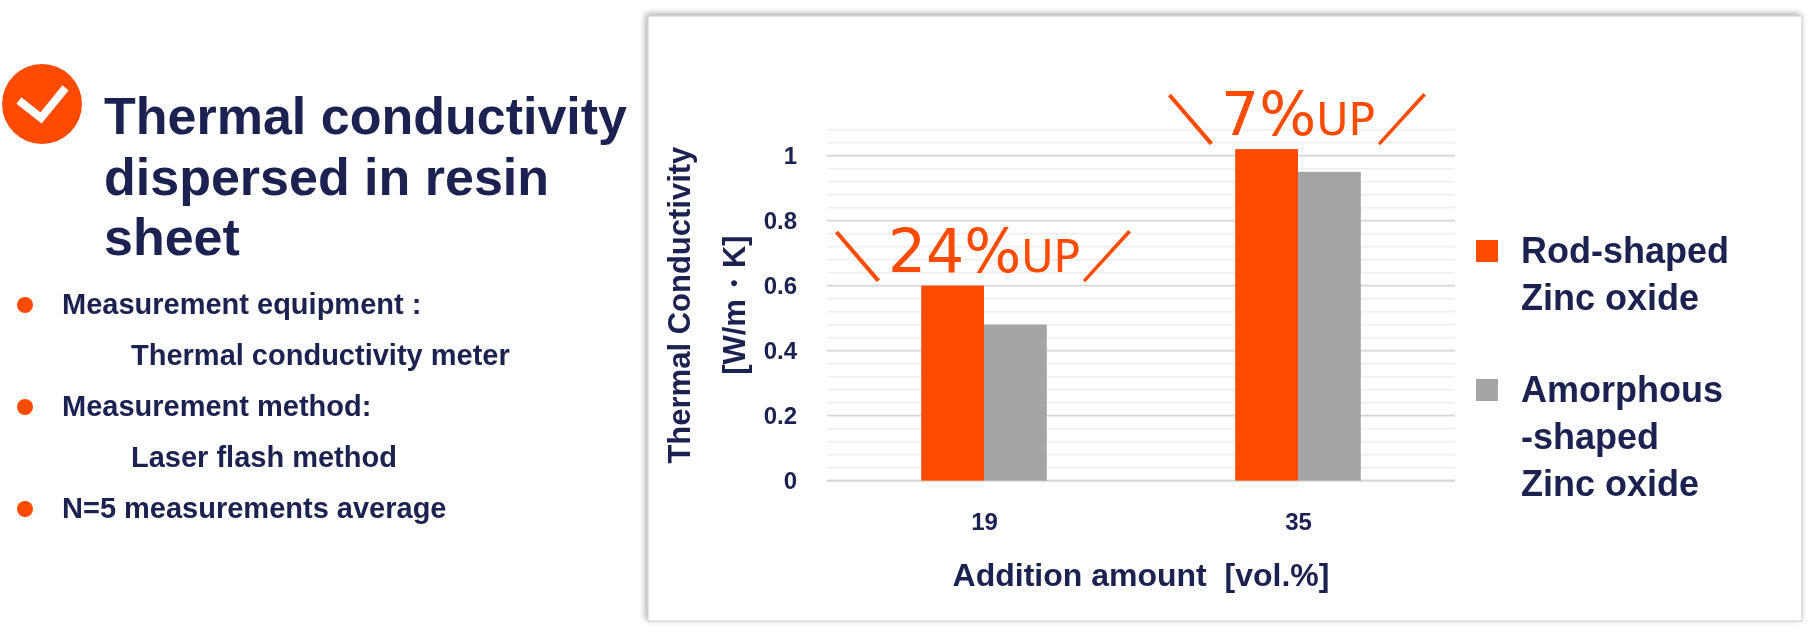  I want to click on y-tick-label: 0.2, so click(780, 415).